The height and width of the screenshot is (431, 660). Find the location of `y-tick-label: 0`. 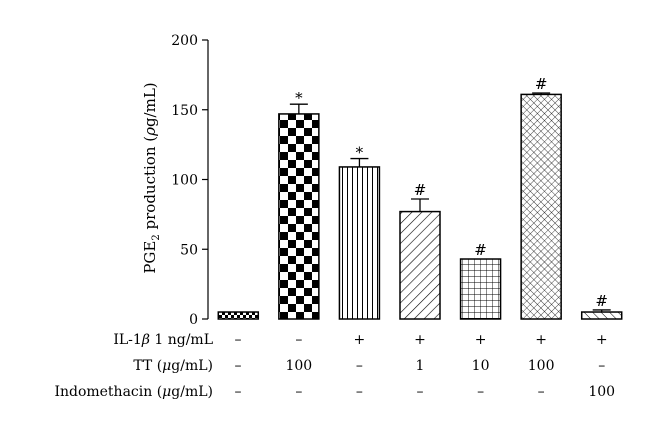

y-tick-label: 0 is located at coordinates (193, 320).